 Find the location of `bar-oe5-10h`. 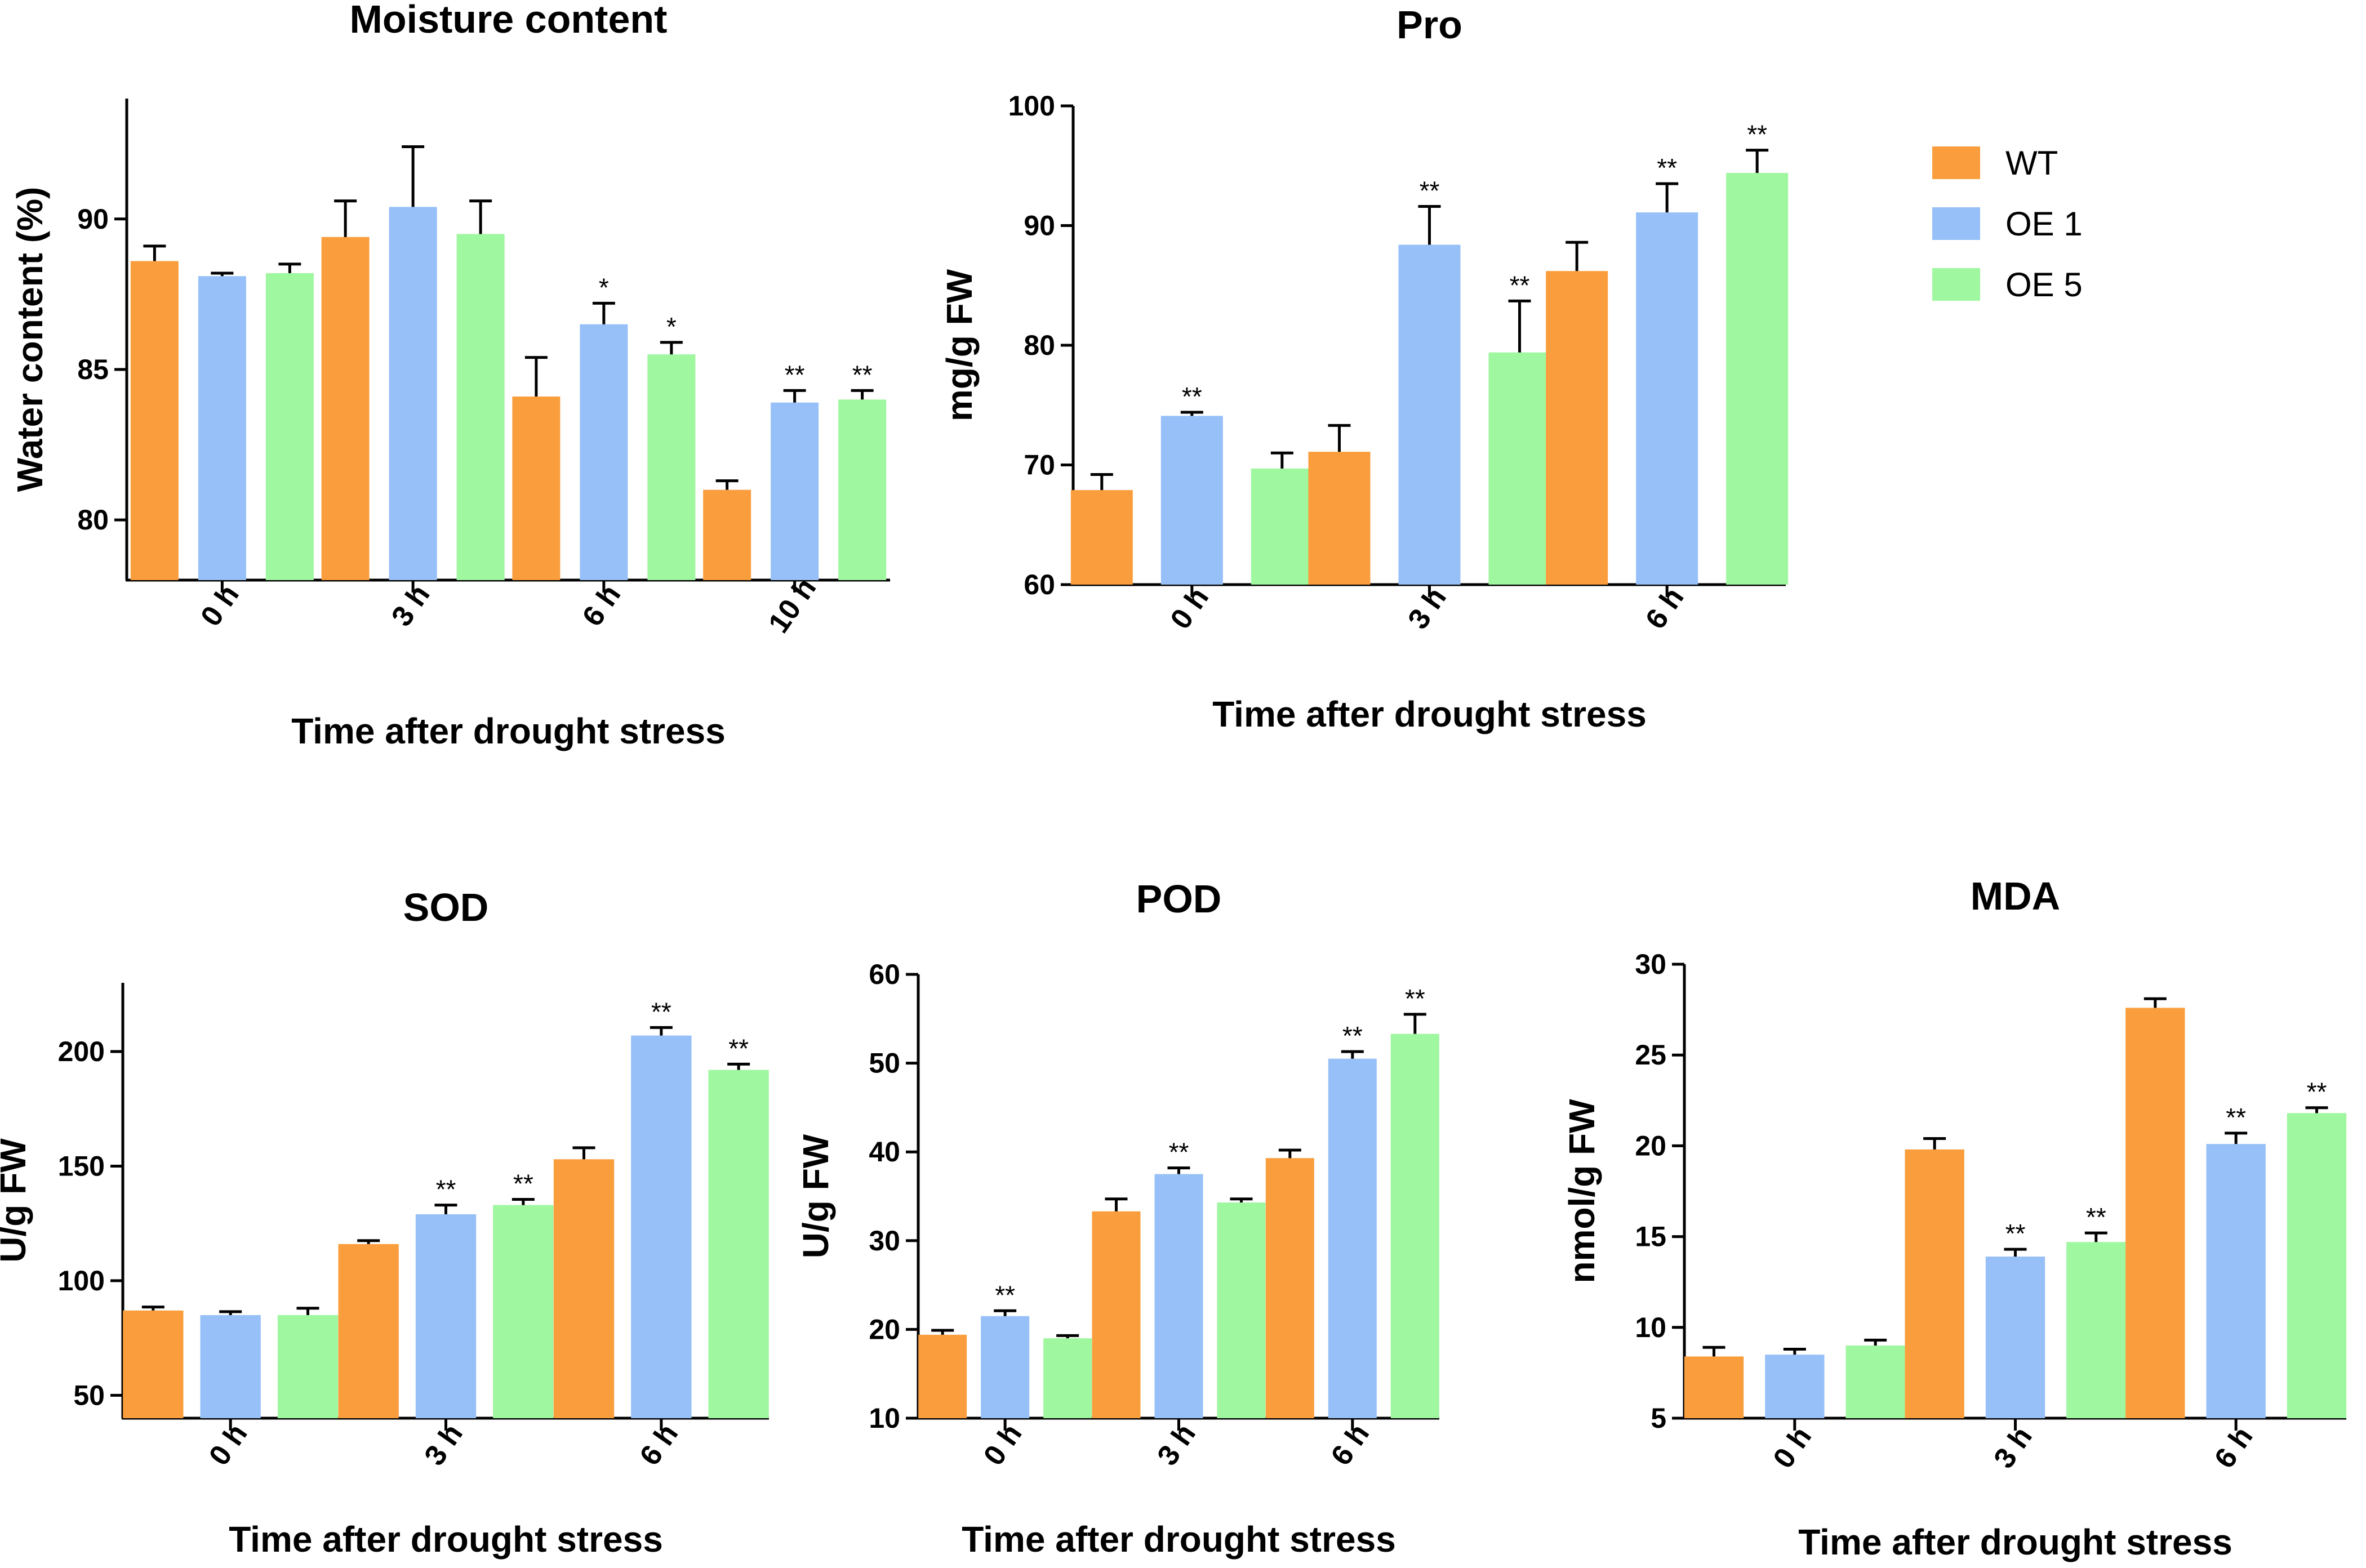

bar-oe5-10h is located at coordinates (862, 489).